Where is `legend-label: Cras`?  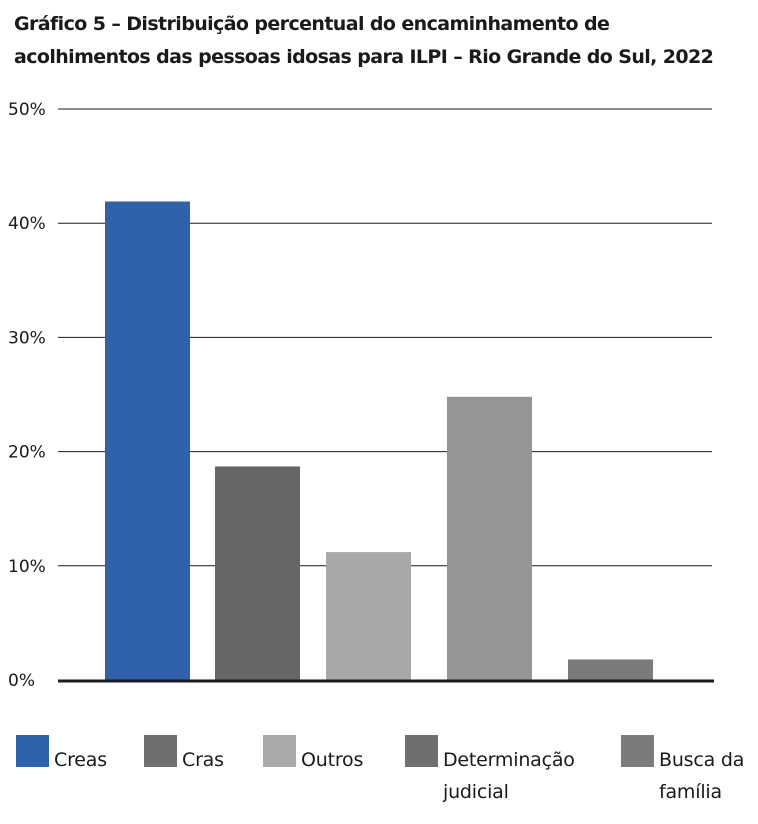 legend-label: Cras is located at coordinates (203, 760).